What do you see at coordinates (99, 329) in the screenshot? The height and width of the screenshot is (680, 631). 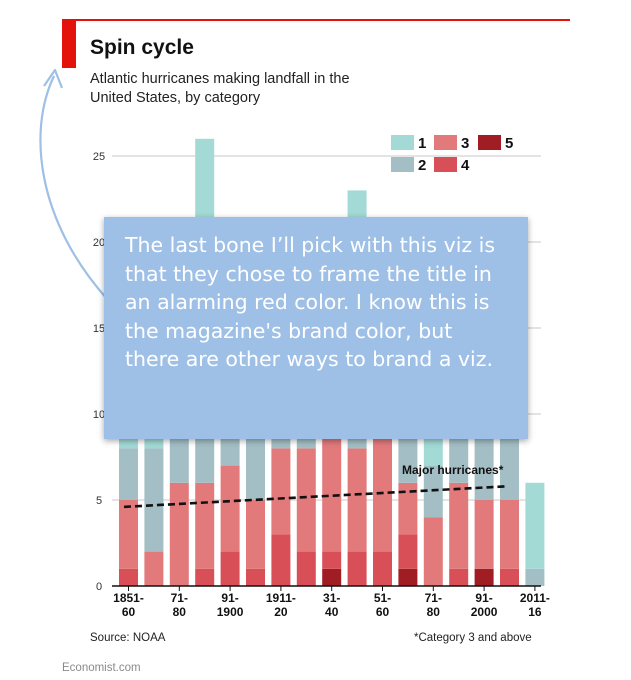 I see `y-tick-label: 15` at bounding box center [99, 329].